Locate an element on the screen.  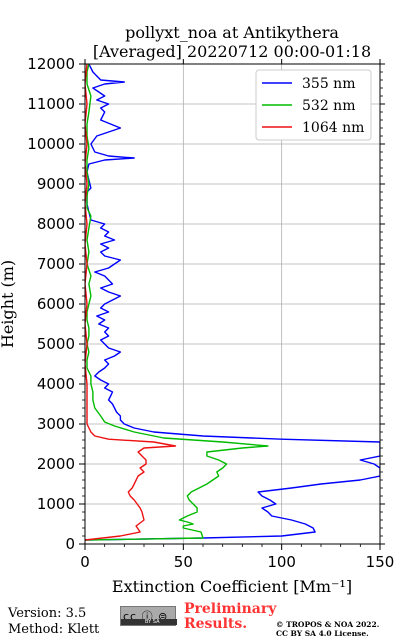
x-tick-label: 50 is located at coordinates (183, 562).